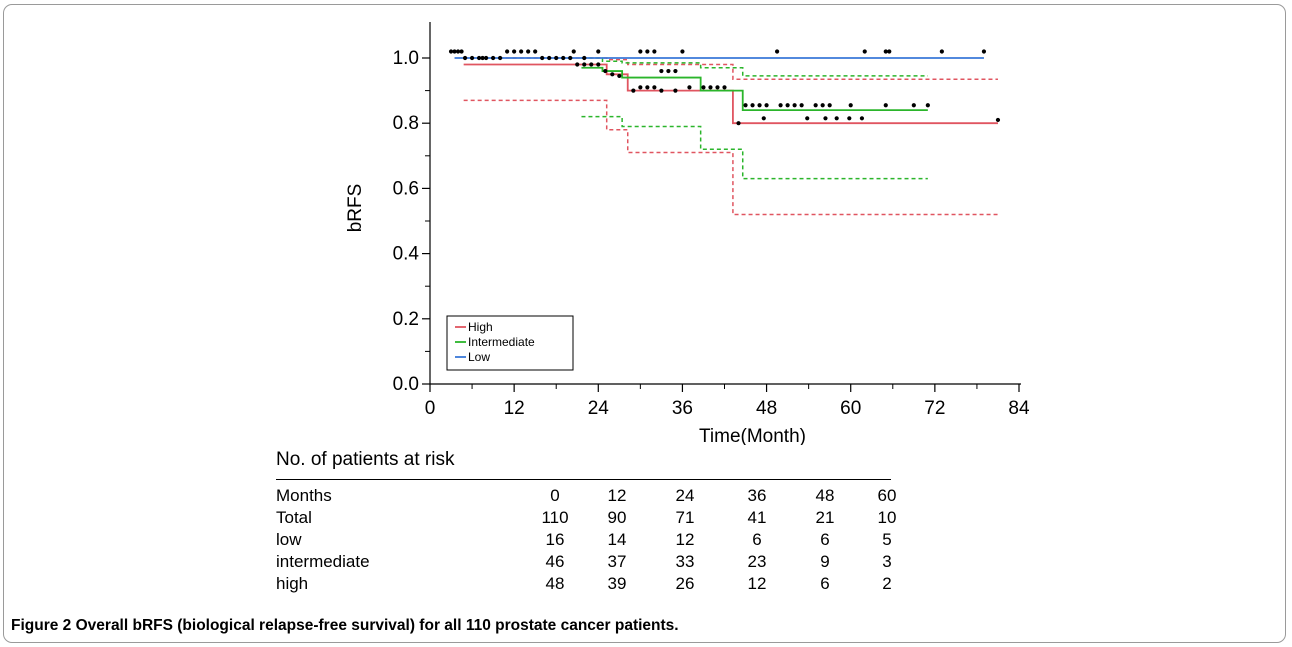 This screenshot has height=647, width=1292. I want to click on risk-cell: 90, so click(617, 517).